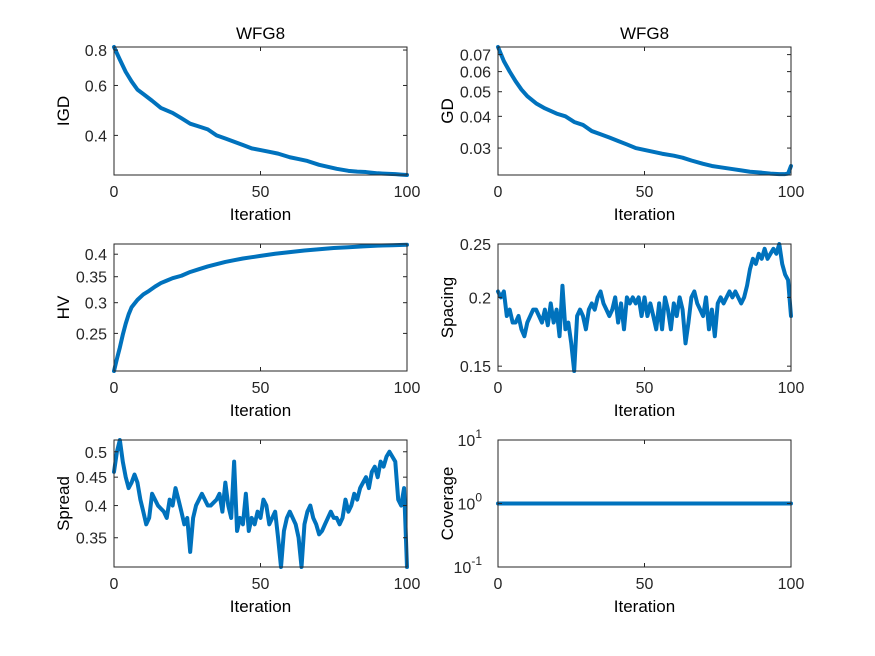 This screenshot has height=656, width=875. I want to click on subplot-5: 0 50 100 0.35 0.4 0.45 0.5 Iteration Spread, so click(237, 527).